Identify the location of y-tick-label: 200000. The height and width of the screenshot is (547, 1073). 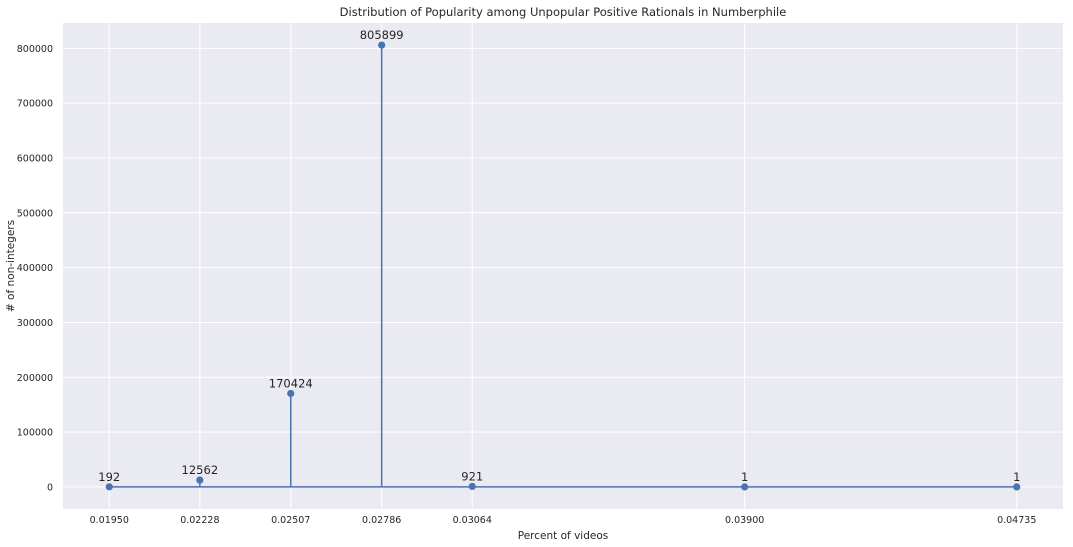
(35, 378).